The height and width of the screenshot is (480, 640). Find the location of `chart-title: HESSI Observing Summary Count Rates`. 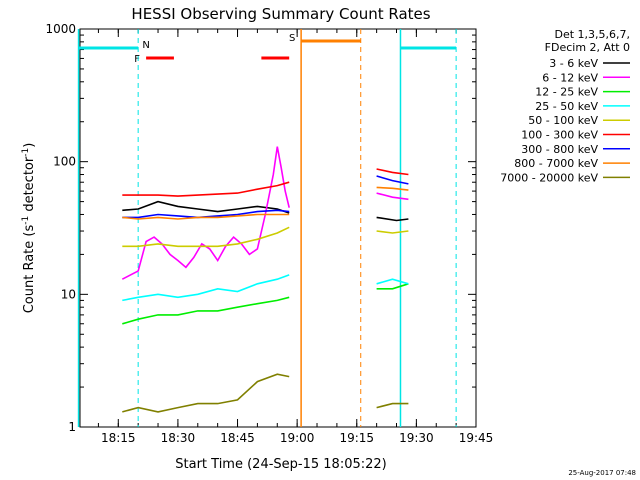

chart-title: HESSI Observing Summary Count Rates is located at coordinates (280, 14).